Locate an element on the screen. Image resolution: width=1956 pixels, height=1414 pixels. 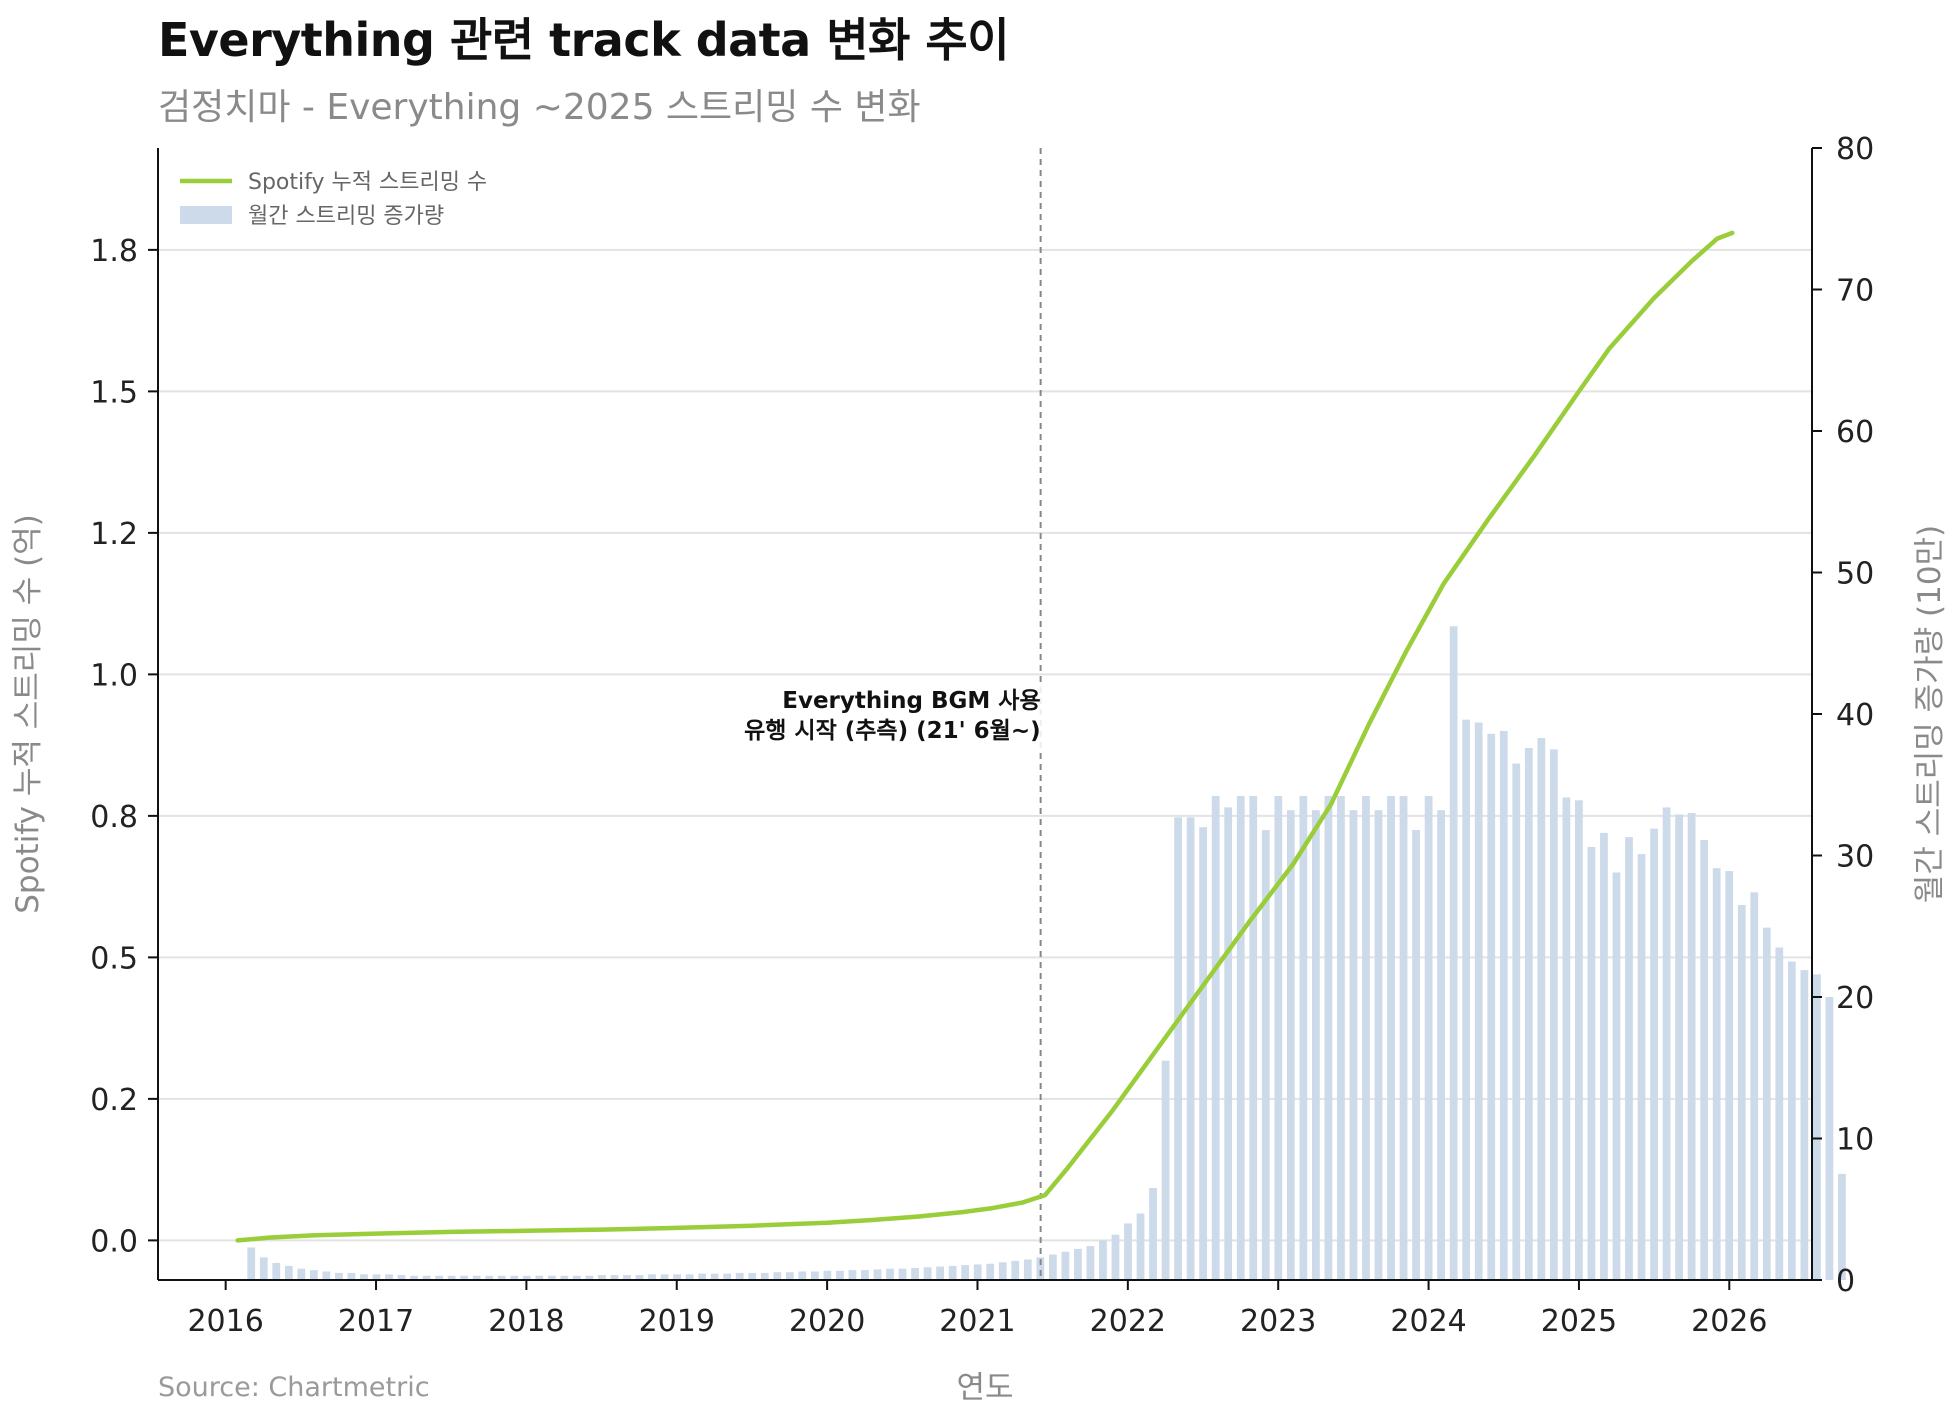
annotation: Everything BGM 사용 유행 시작 (추측) (21' 6월~) is located at coordinates (893, 716).